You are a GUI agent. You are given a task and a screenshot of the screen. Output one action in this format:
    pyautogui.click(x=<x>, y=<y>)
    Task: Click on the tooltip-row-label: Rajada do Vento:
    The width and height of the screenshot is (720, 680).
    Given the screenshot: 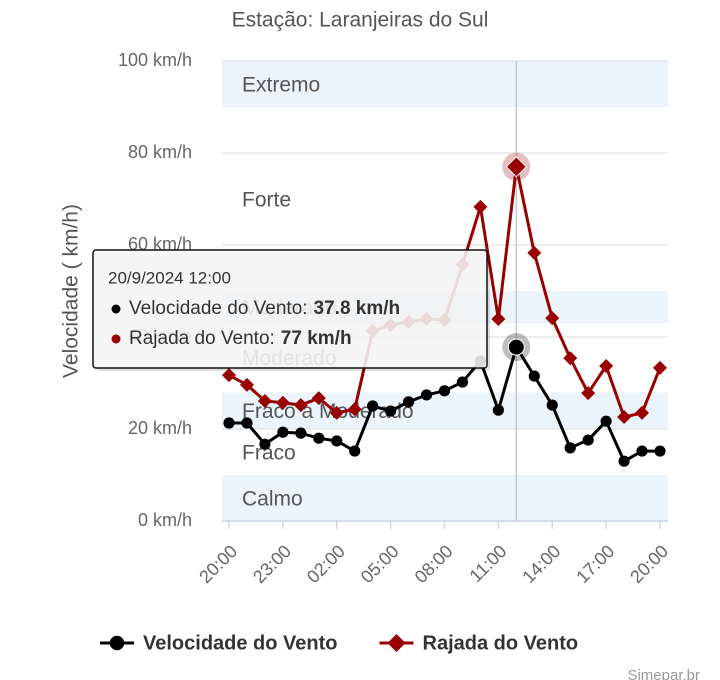 What is the action you would take?
    pyautogui.click(x=202, y=338)
    